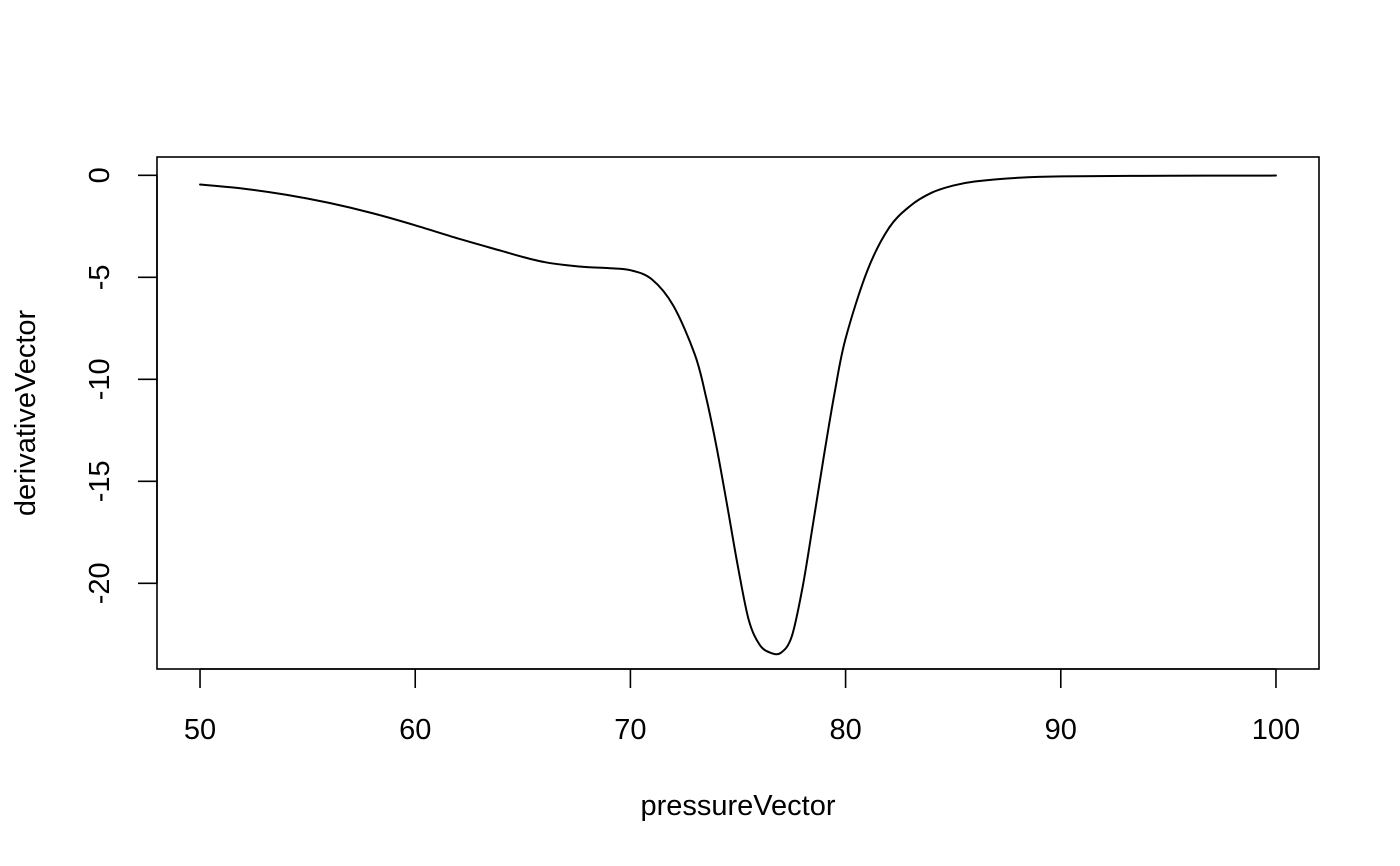  Describe the element at coordinates (415, 730) in the screenshot. I see `x-tick-label: 60` at that location.